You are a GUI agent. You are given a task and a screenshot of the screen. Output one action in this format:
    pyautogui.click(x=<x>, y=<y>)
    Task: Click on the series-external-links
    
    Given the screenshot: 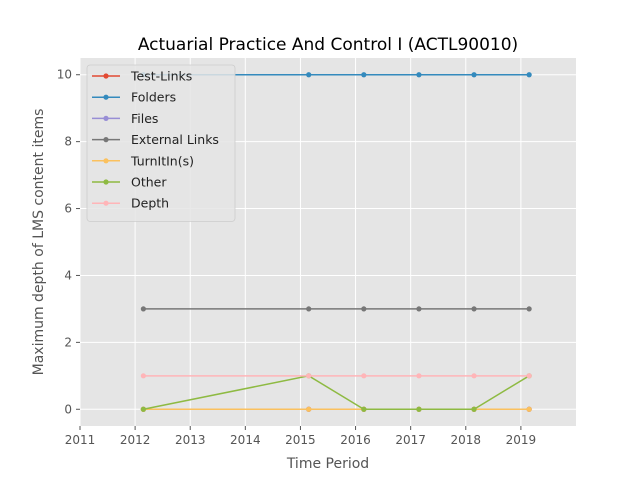 What is the action you would take?
    pyautogui.click(x=336, y=309)
    